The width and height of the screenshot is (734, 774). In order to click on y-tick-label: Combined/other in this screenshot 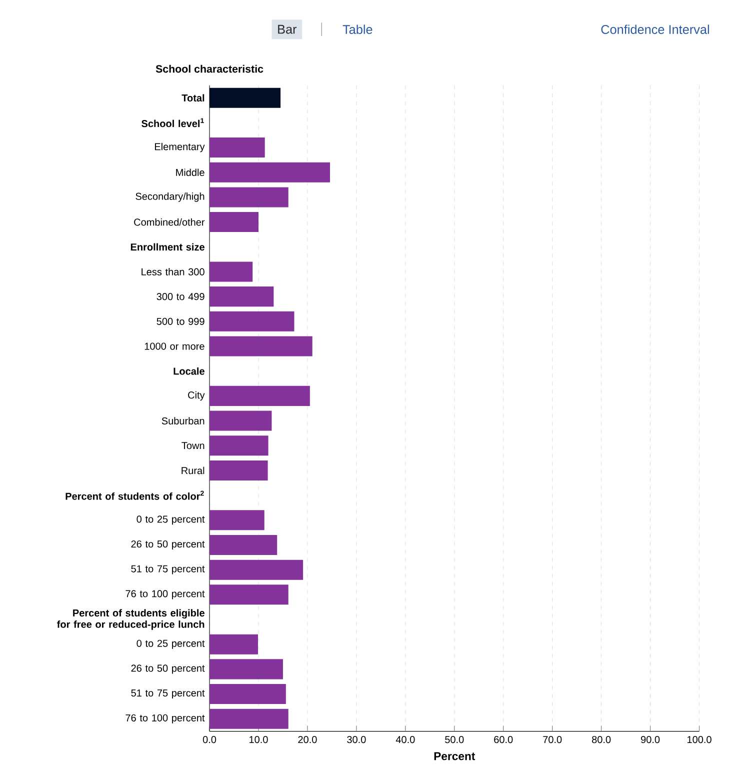, I will do `click(169, 222)`.